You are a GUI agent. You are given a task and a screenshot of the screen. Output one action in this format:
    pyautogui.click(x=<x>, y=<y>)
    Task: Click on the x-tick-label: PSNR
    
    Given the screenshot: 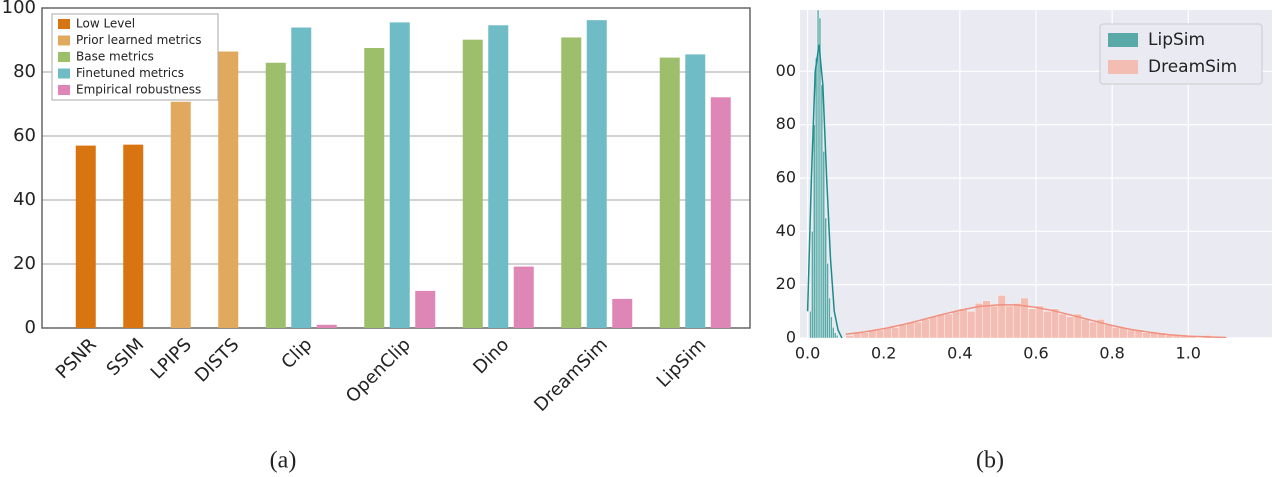 What is the action you would take?
    pyautogui.click(x=76, y=358)
    